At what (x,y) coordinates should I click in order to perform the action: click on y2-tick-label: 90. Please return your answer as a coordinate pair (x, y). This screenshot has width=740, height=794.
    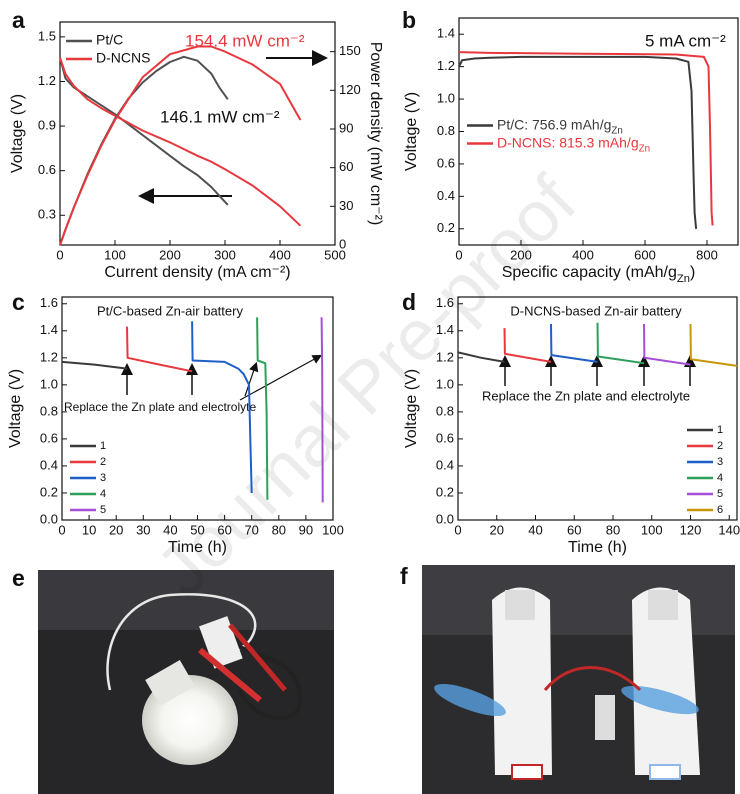
    Looking at the image, I should click on (346, 127).